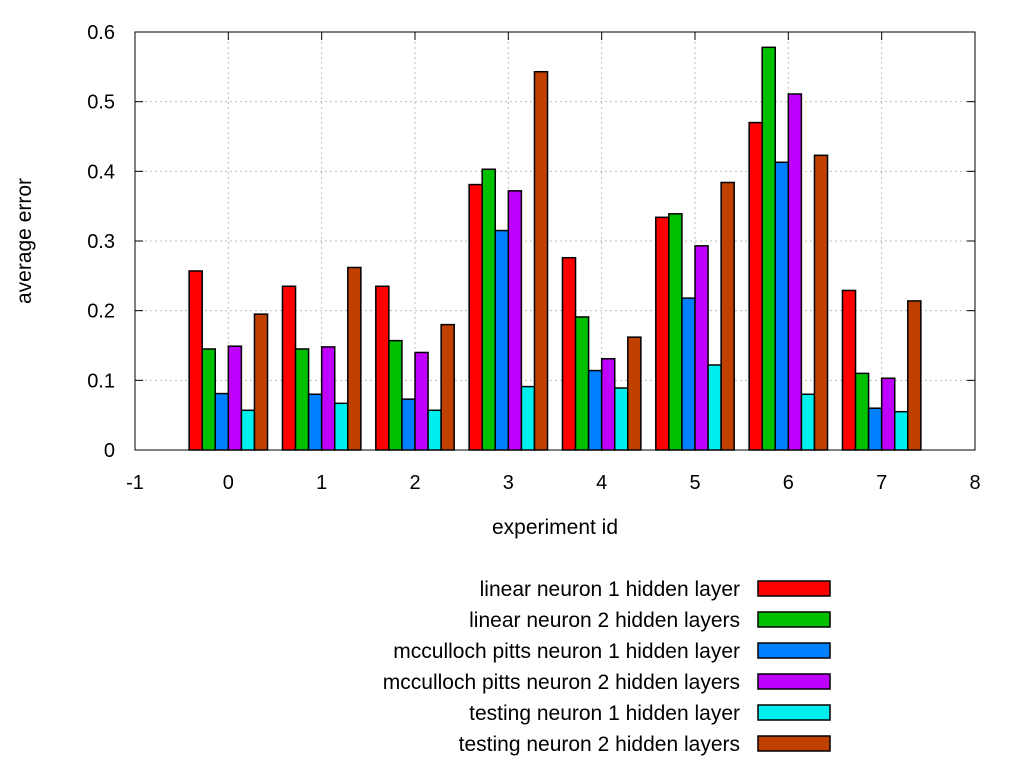 This screenshot has height=768, width=1024. Describe the element at coordinates (321, 483) in the screenshot. I see `x-tick-label: 1` at that location.